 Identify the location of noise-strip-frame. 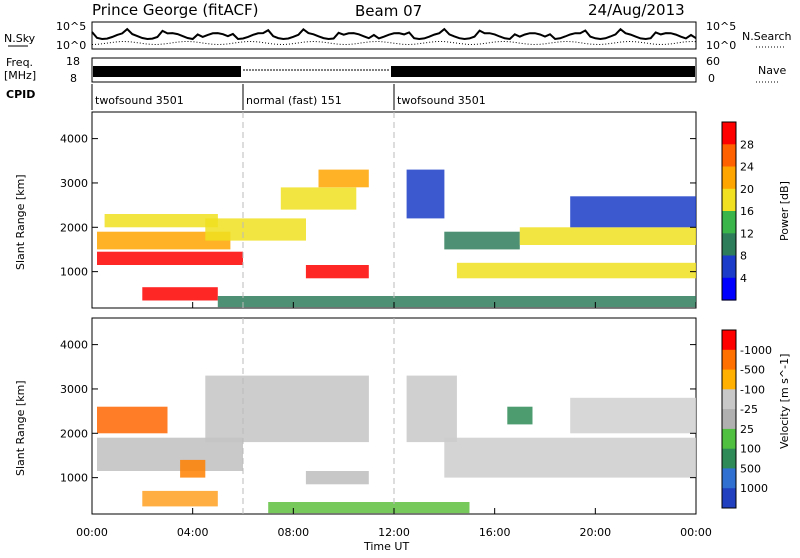
(394, 35).